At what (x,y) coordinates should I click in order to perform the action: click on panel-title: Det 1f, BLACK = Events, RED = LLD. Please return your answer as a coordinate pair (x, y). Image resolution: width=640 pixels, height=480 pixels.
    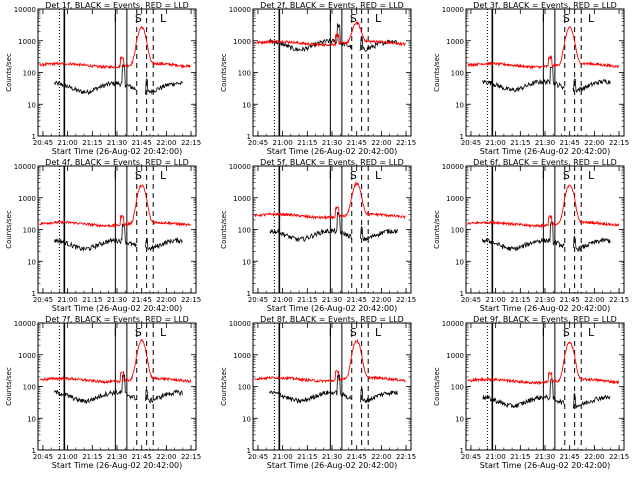
    Looking at the image, I should click on (117, 5).